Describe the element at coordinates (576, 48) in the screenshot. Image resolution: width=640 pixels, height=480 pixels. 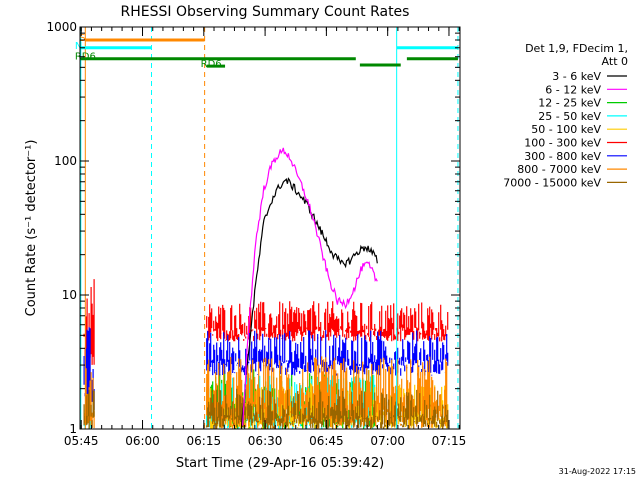
I see `legend-header: Det 1,9, FDecim 1,` at that location.